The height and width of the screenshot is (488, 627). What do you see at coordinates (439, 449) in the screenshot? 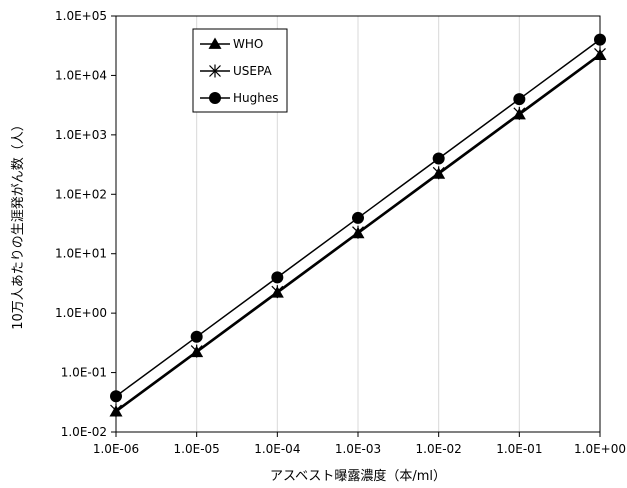
I see `x-tick-label: 1.0E-02` at bounding box center [439, 449].